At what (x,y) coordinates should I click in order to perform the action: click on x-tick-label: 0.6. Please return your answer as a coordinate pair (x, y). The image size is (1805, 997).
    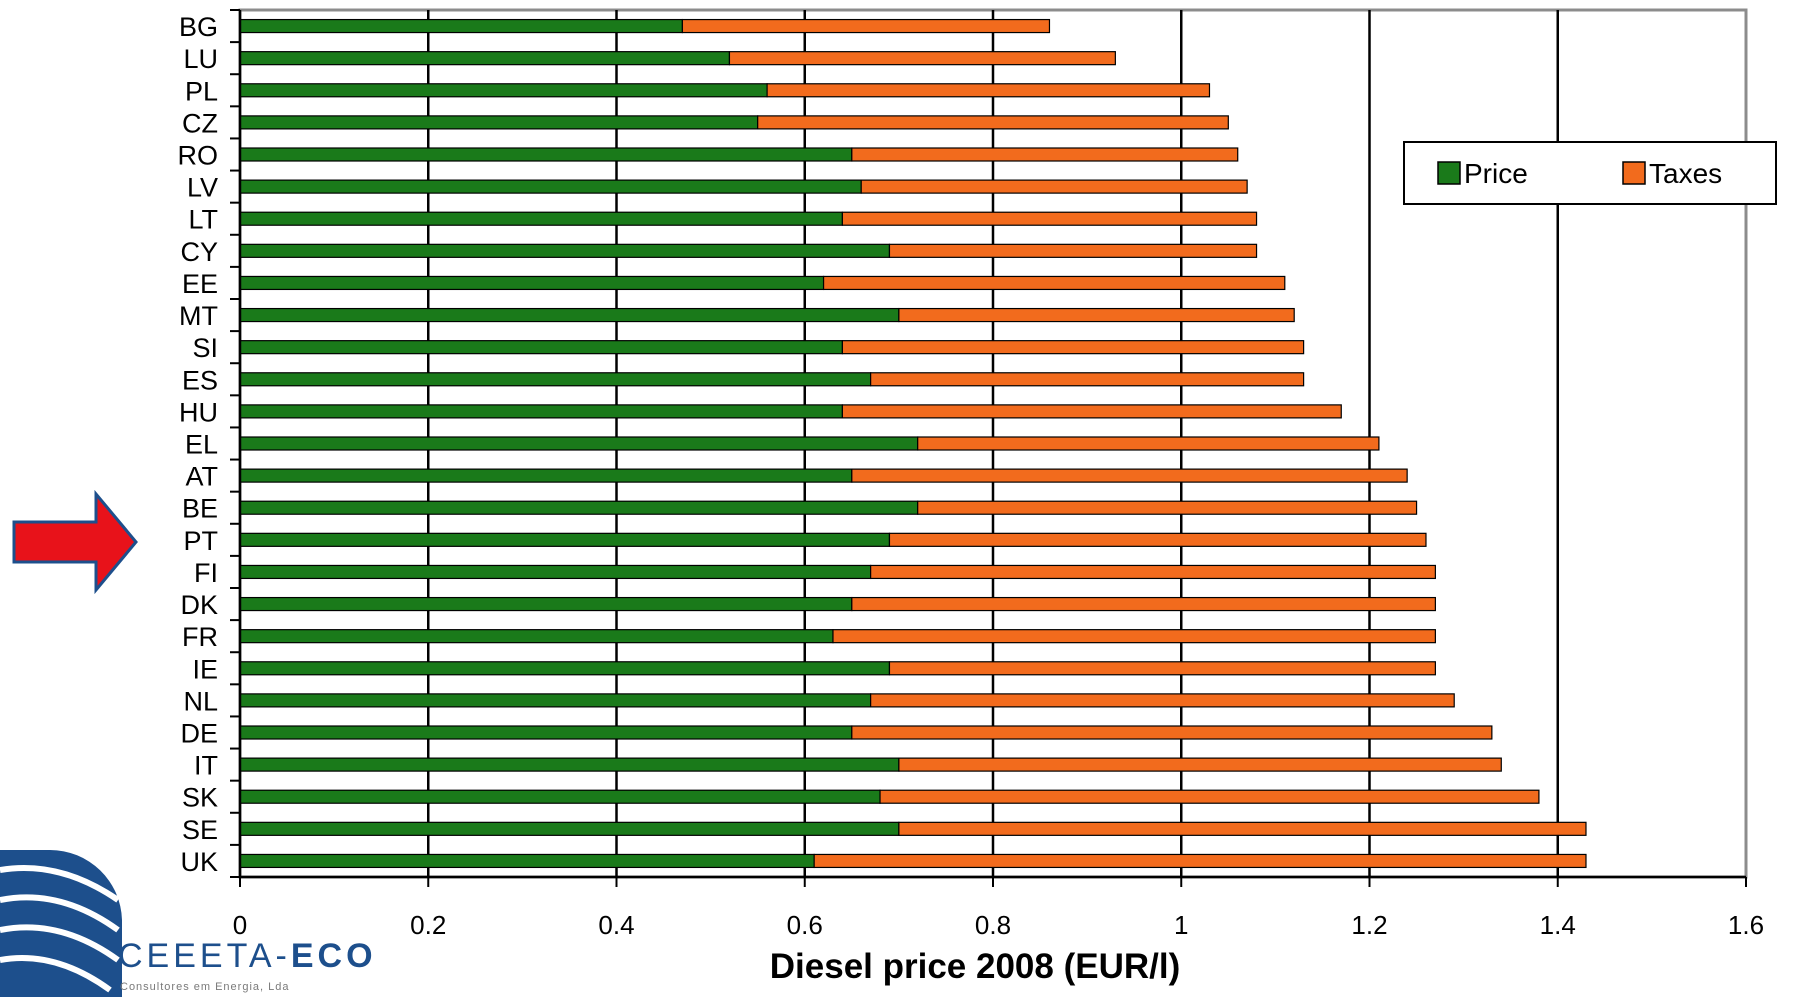
    Looking at the image, I should click on (805, 925).